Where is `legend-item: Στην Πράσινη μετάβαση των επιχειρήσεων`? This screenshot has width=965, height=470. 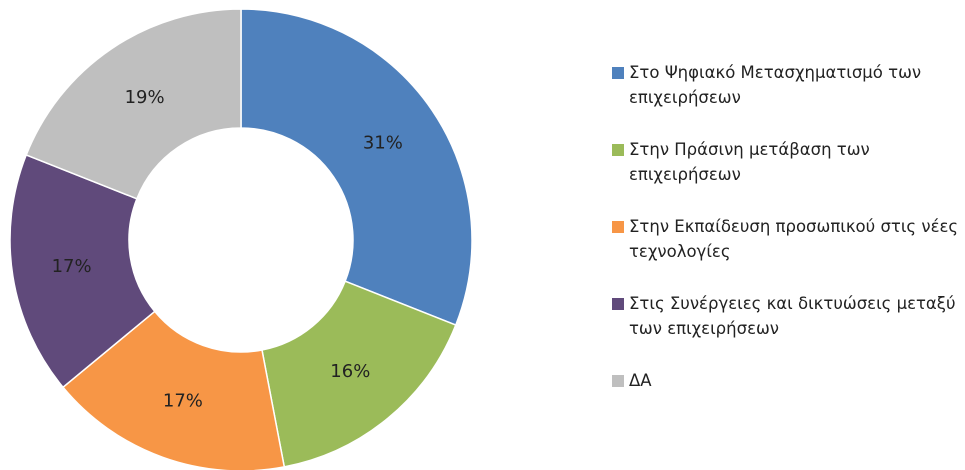
legend-item: Στην Πράσινη μετάβαση των επιχειρήσεων is located at coordinates (787, 162).